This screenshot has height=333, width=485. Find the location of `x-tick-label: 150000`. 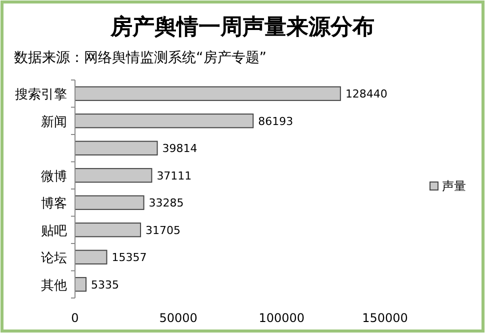

x-tick-label: 150000 is located at coordinates (385, 318).